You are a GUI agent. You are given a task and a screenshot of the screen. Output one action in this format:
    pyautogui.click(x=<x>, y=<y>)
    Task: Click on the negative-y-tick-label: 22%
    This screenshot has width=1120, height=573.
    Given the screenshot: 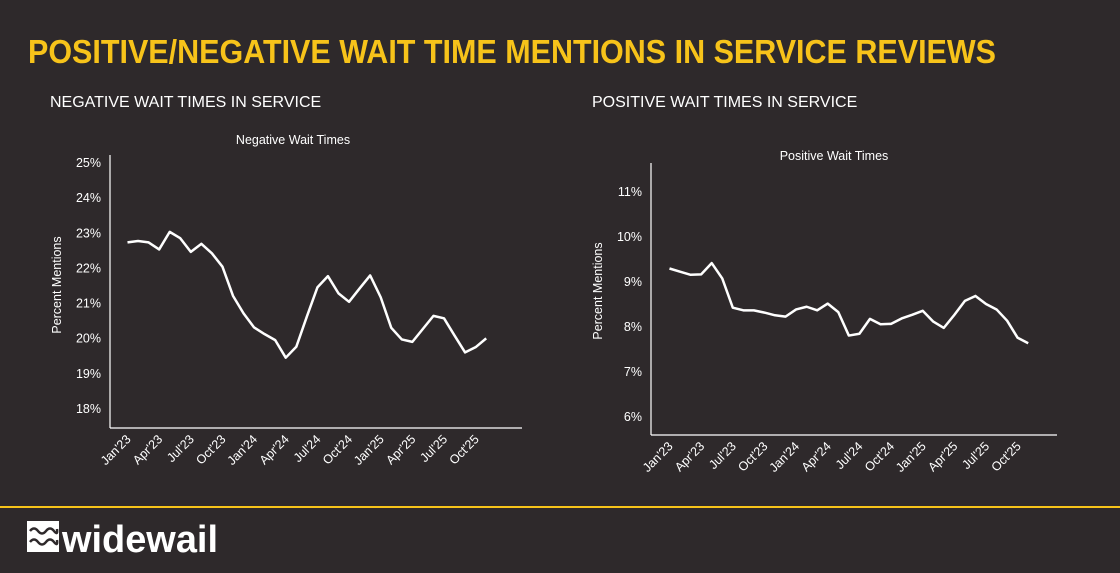 What is the action you would take?
    pyautogui.click(x=88, y=268)
    